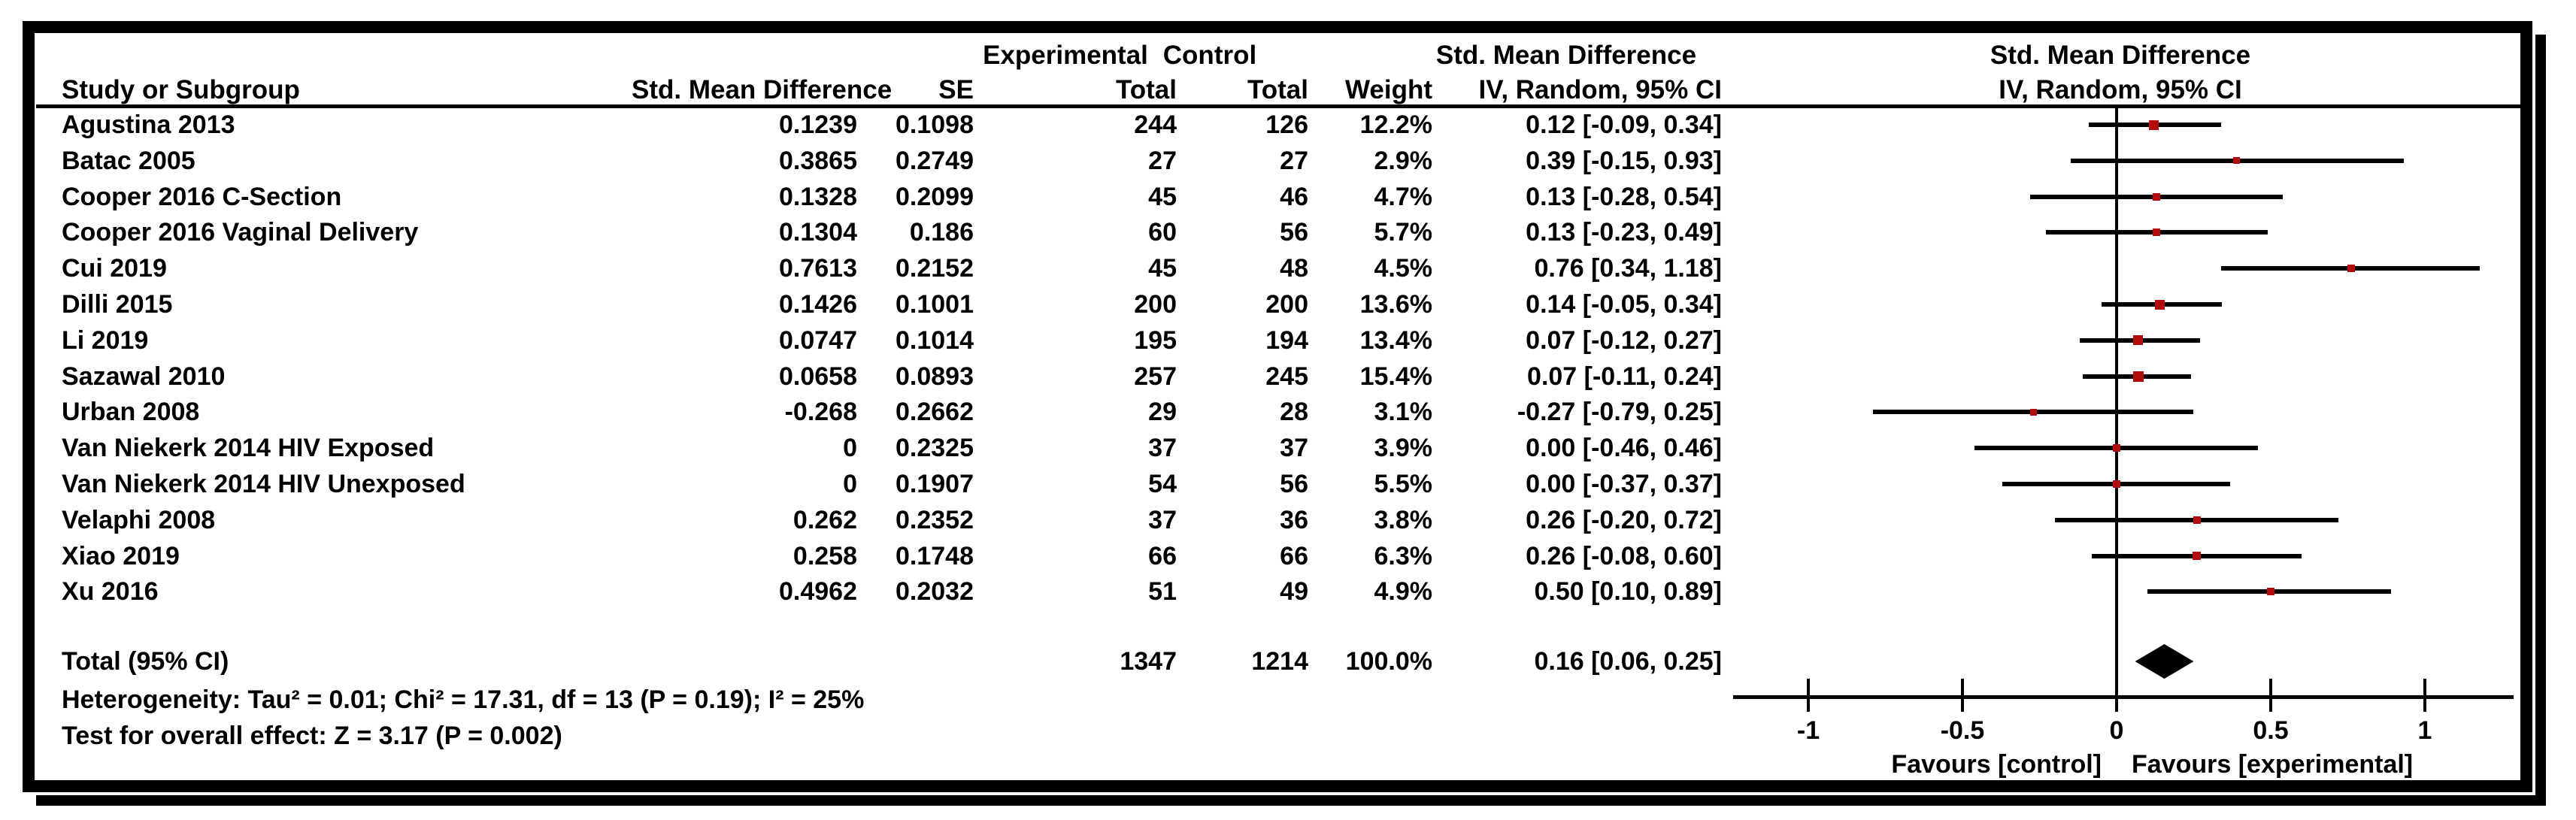 Image resolution: width=2576 pixels, height=820 pixels. I want to click on header-control: Control, so click(1209, 55).